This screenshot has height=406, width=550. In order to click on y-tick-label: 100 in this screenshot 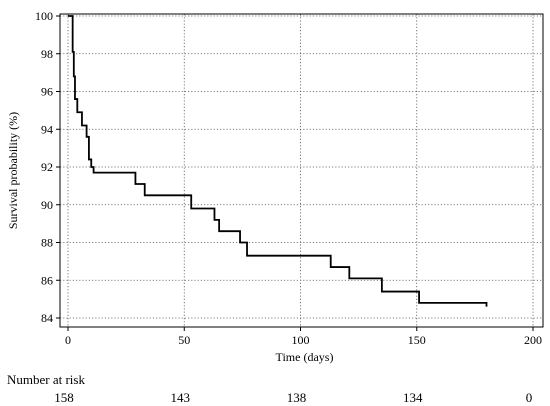, I will do `click(44, 16)`.